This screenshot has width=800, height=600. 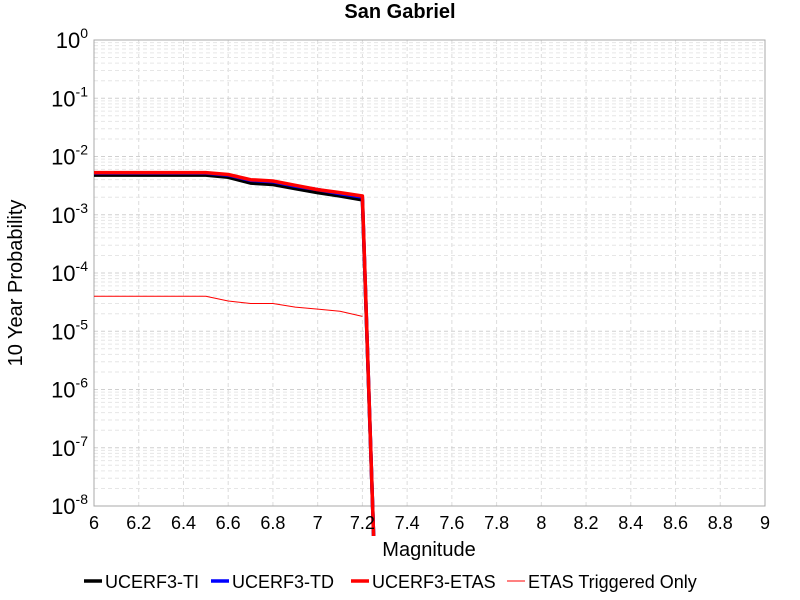 I want to click on y-tick-label: 10⁻¹, so click(x=69, y=97).